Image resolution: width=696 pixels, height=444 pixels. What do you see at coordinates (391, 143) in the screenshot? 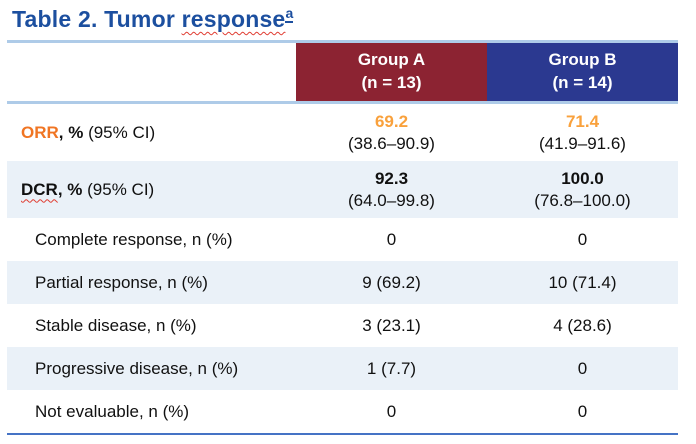
I see `value-ci: (38.6–90.9)` at bounding box center [391, 143].